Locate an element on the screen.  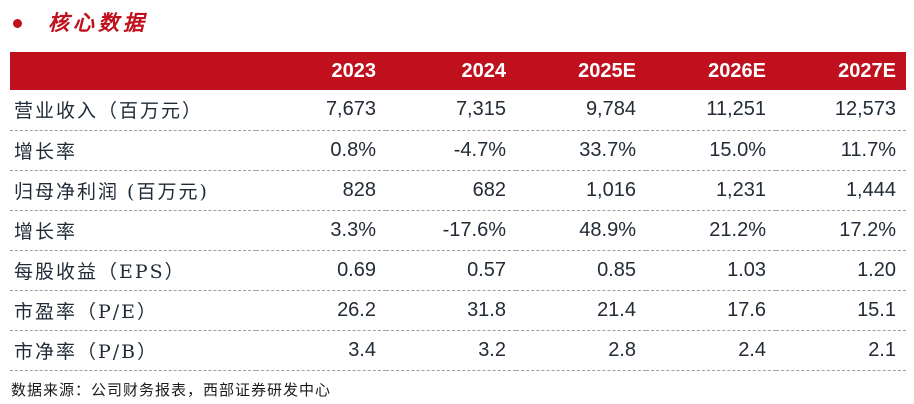
cell-value: 17.6 is located at coordinates (711, 310).